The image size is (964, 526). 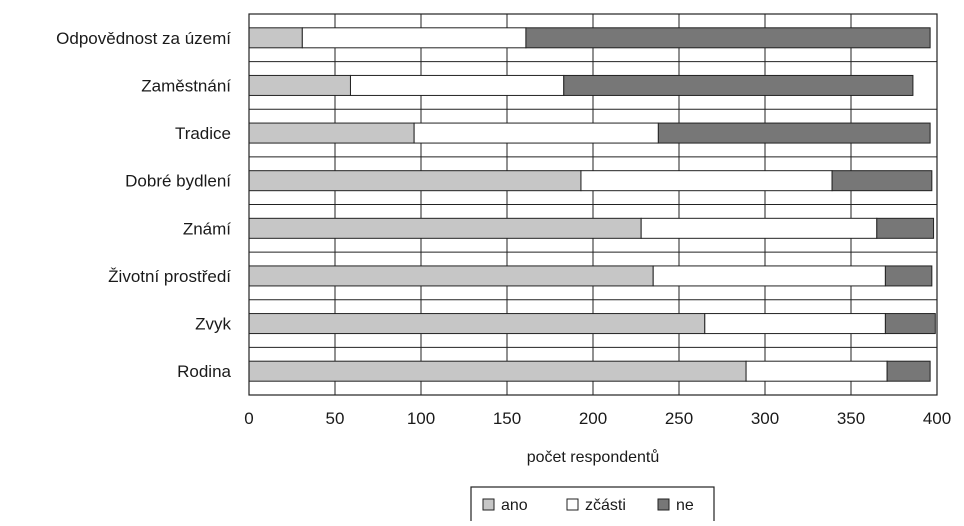 I want to click on legend-label-ano: ano, so click(x=514, y=505).